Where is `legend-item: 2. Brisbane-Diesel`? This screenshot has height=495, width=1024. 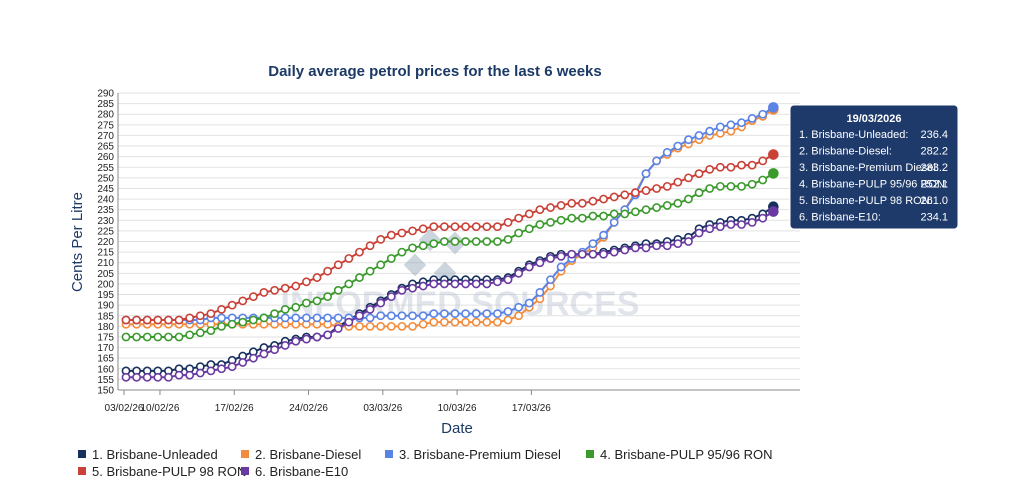
legend-item: 2. Brisbane-Diesel is located at coordinates (301, 454).